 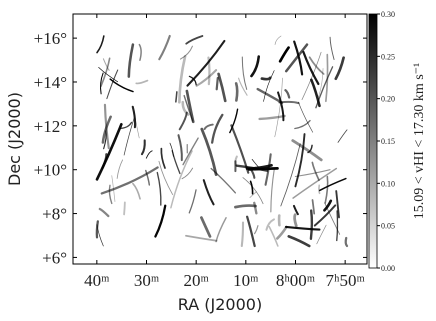 What do you see at coordinates (50, 38) in the screenshot?
I see `y-tick-label: +16°` at bounding box center [50, 38].